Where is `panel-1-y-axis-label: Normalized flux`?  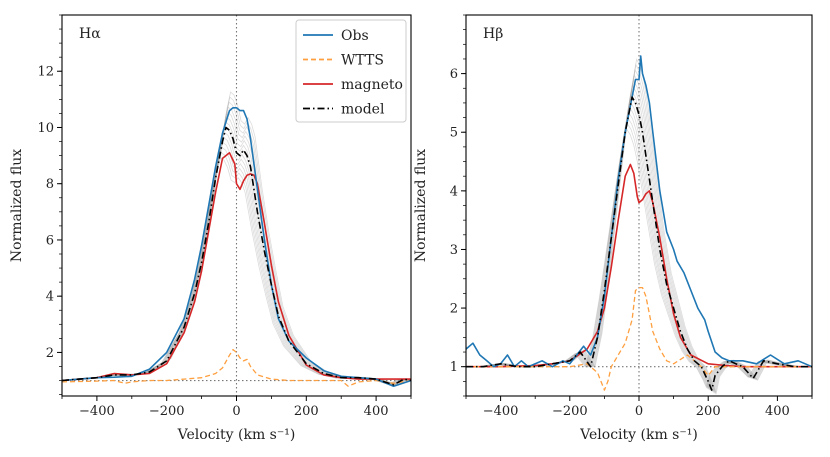 panel-1-y-axis-label: Normalized flux is located at coordinates (17, 205).